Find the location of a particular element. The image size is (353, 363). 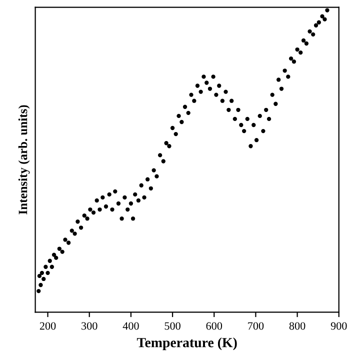

x-tick-label: 500 is located at coordinates (172, 326).